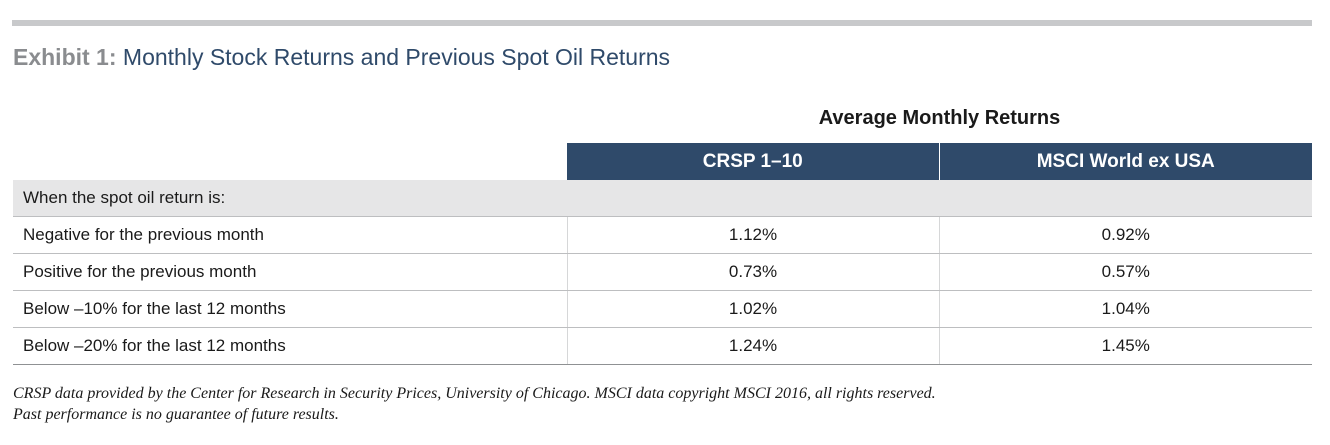  I want to click on cell-msci: 0.92%, so click(1125, 235).